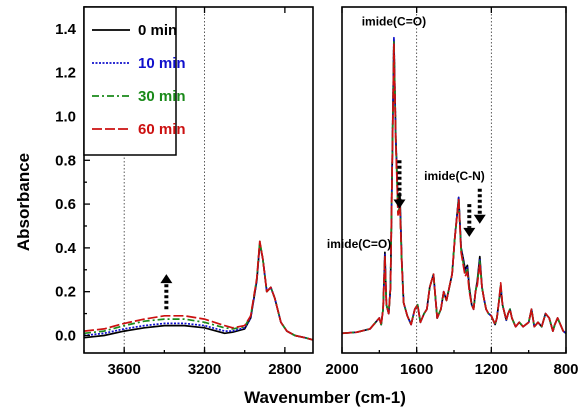  What do you see at coordinates (65, 204) in the screenshot?
I see `y-tick-label: 0.6` at bounding box center [65, 204].